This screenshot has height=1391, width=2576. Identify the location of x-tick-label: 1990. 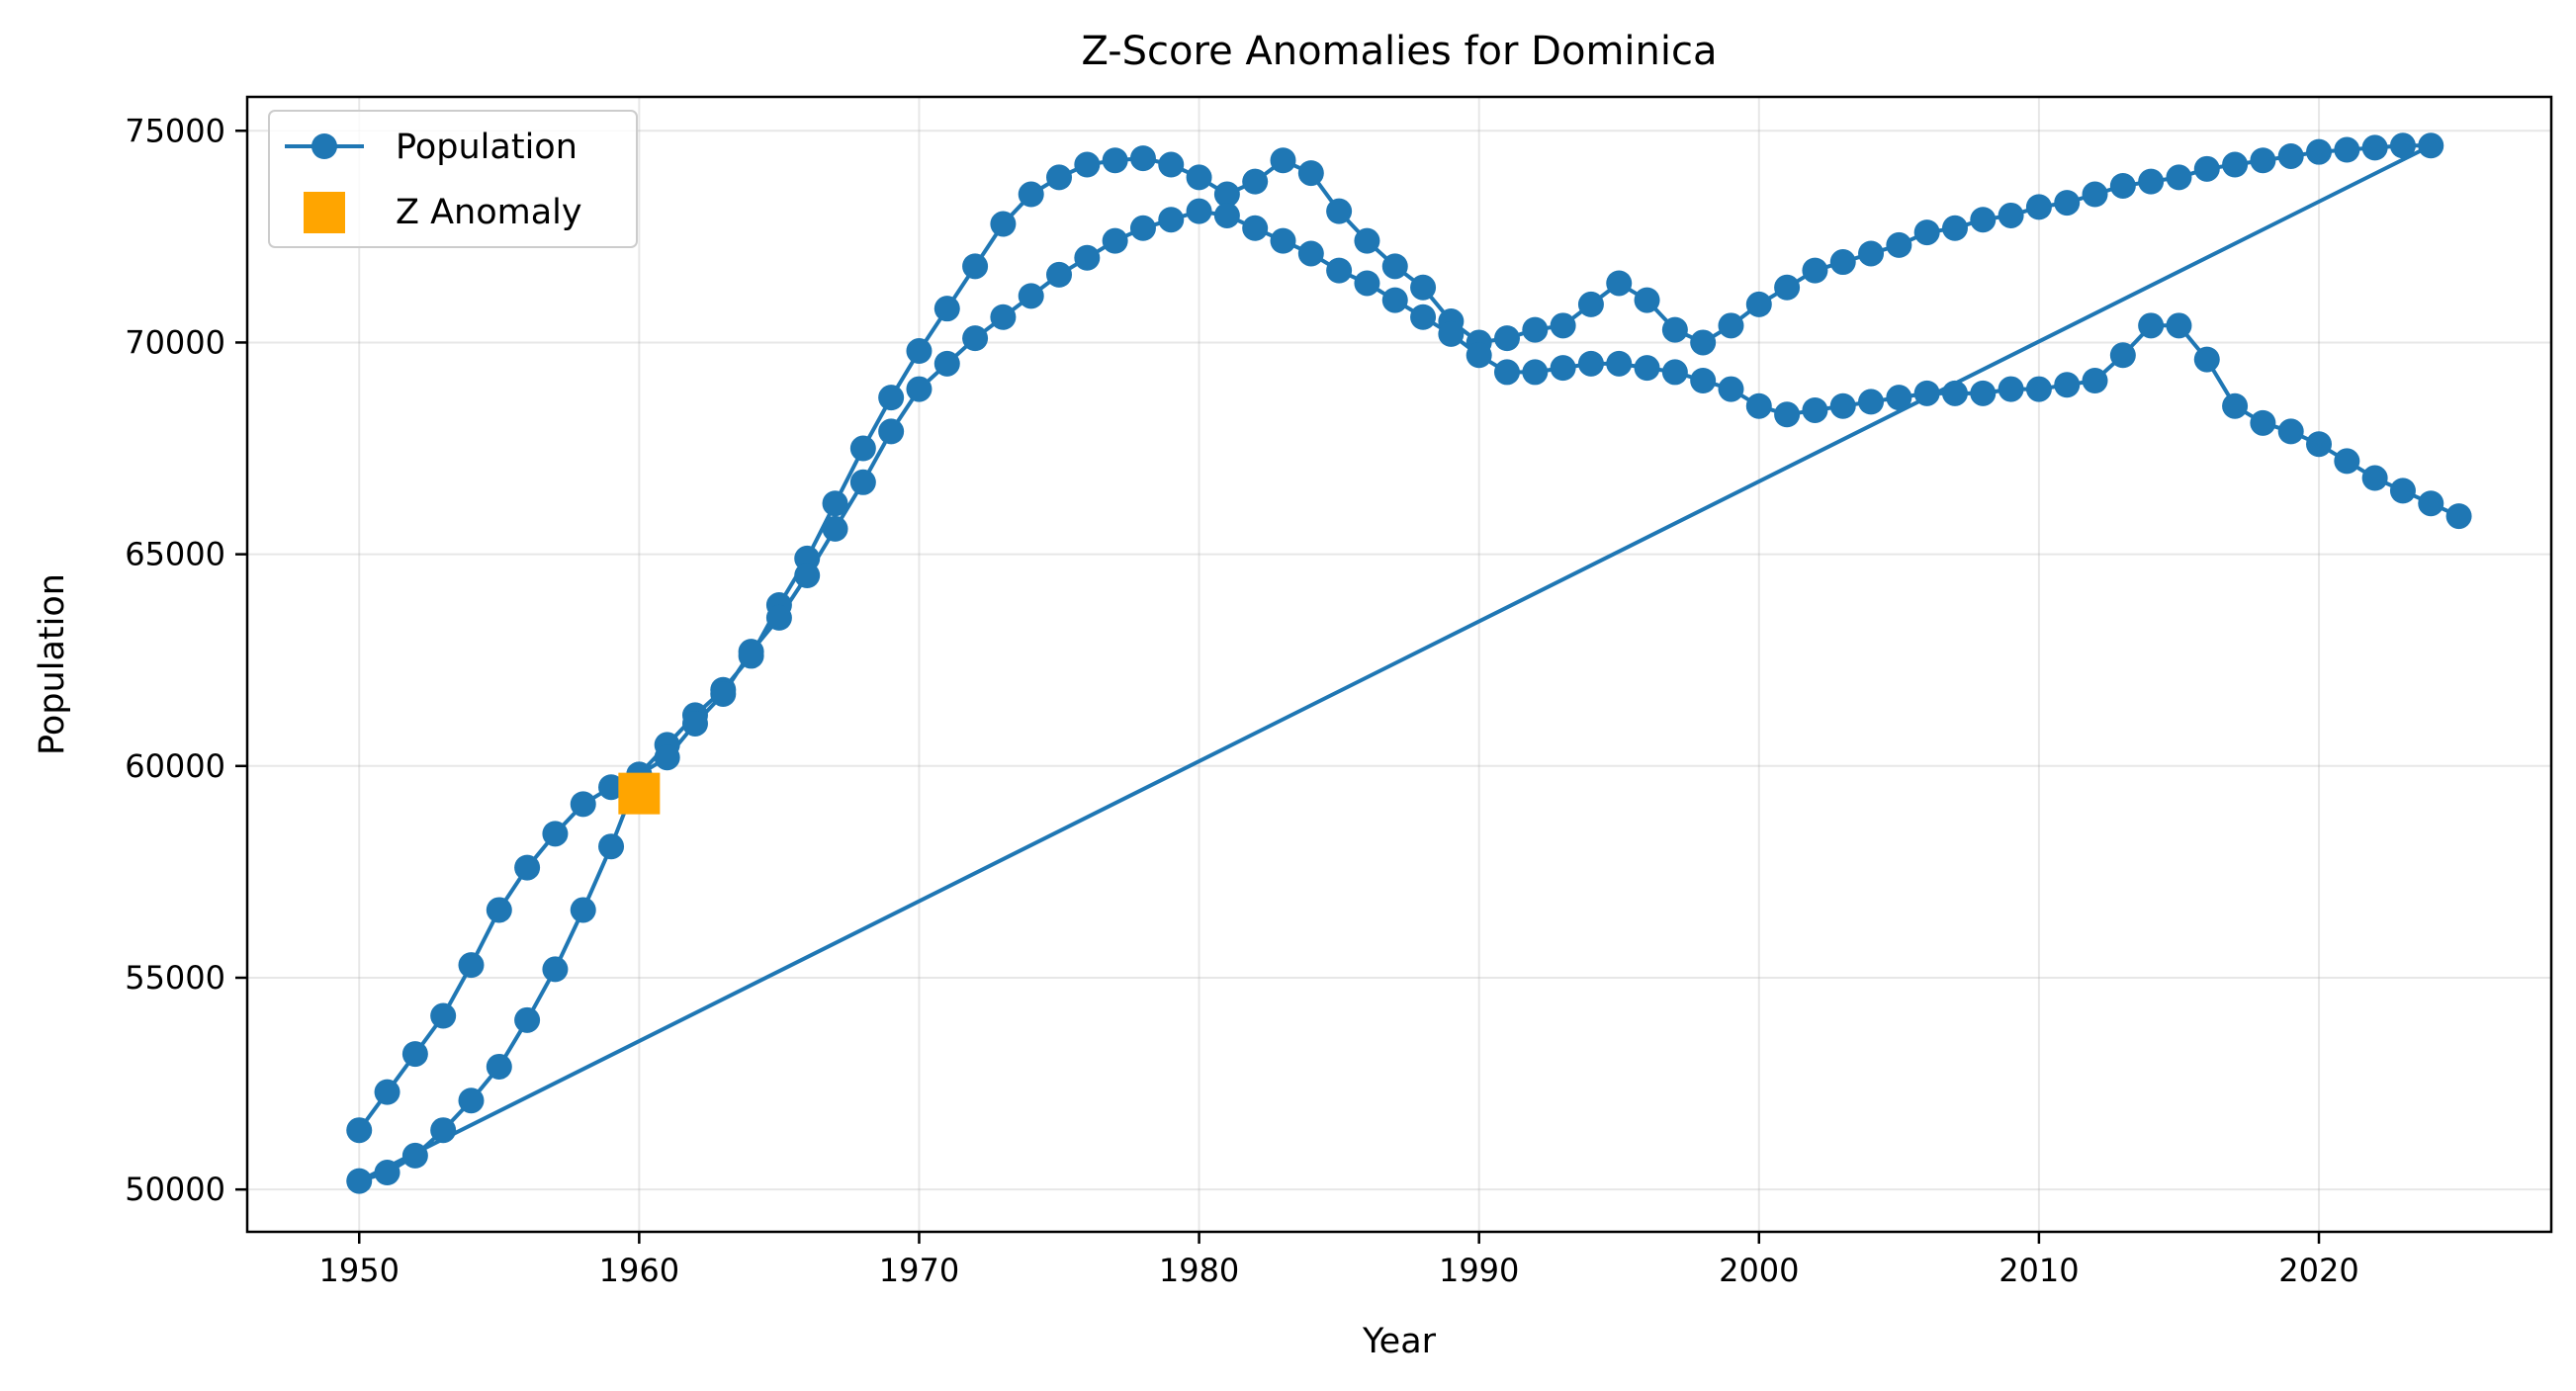
(1479, 1270).